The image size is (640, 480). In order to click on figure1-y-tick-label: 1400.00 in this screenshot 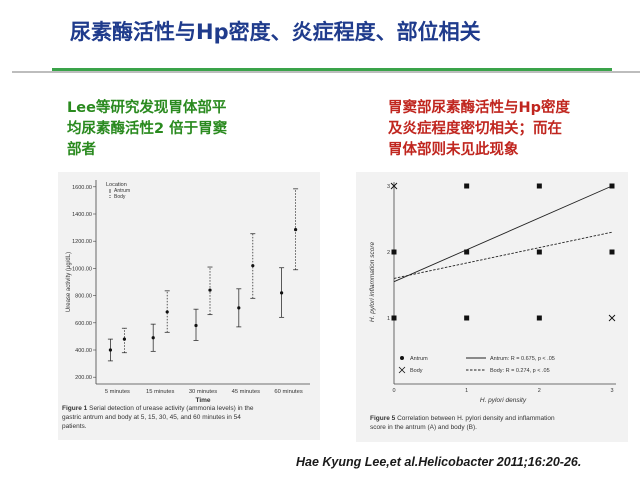, I will do `click(82, 215)`.